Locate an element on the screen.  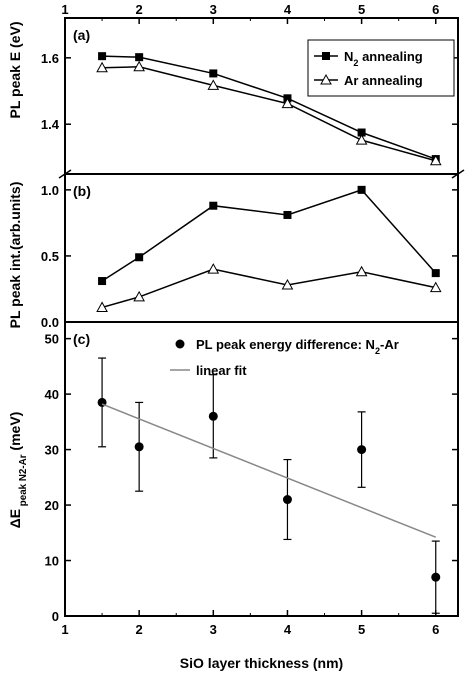
y-tick-label: 0.0 is located at coordinates (50, 322).